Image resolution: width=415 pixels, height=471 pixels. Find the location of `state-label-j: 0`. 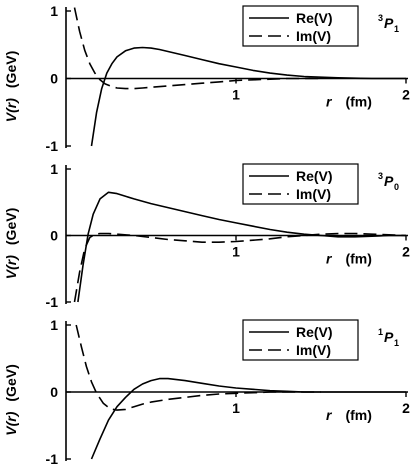

state-label-j: 0 is located at coordinates (396, 187).